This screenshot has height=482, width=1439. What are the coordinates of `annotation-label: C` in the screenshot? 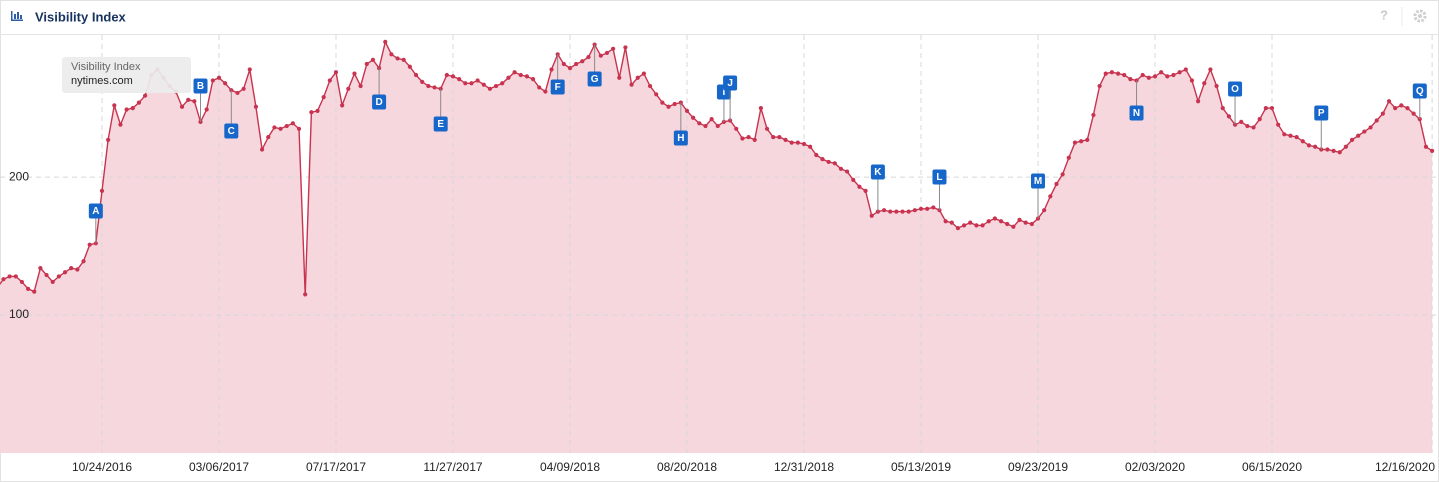 It's located at (231, 131).